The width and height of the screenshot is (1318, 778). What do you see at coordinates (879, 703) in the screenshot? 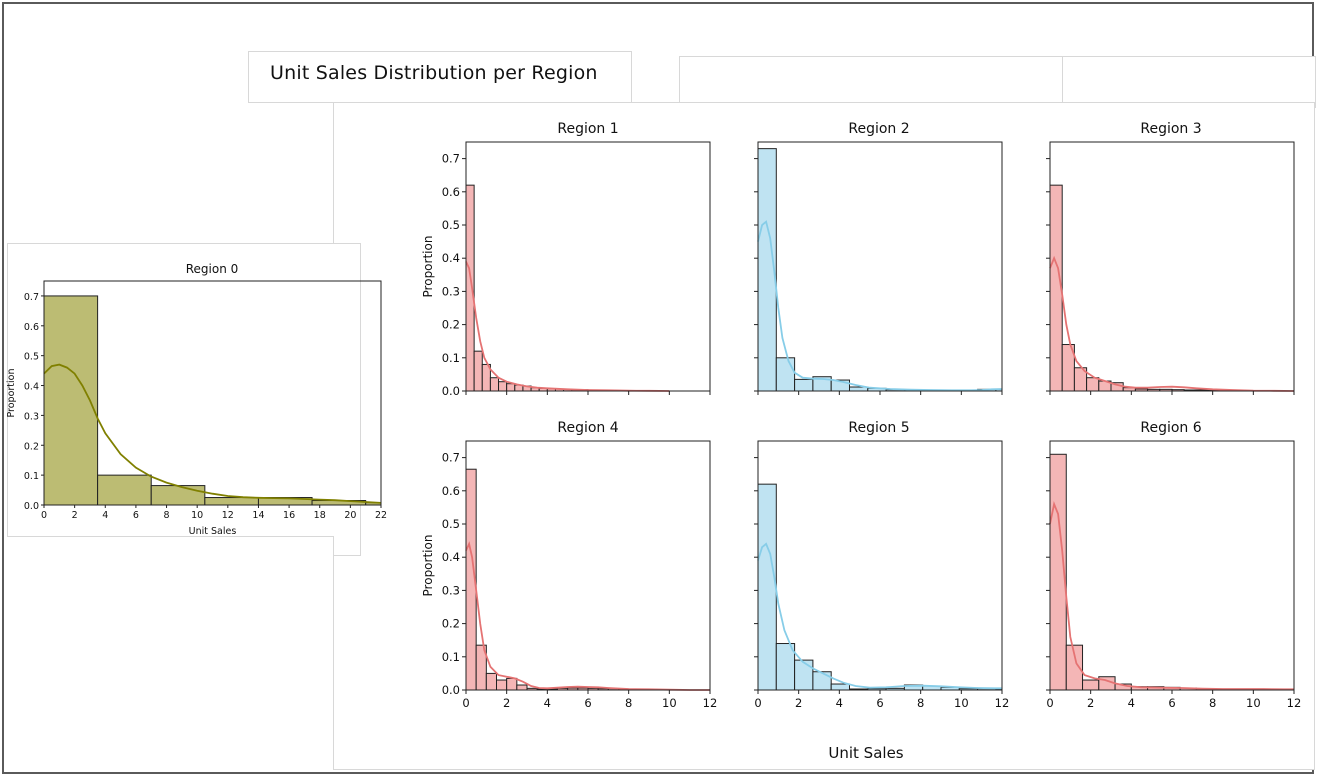
I see `region-5-xtick-label: 6` at bounding box center [879, 703].